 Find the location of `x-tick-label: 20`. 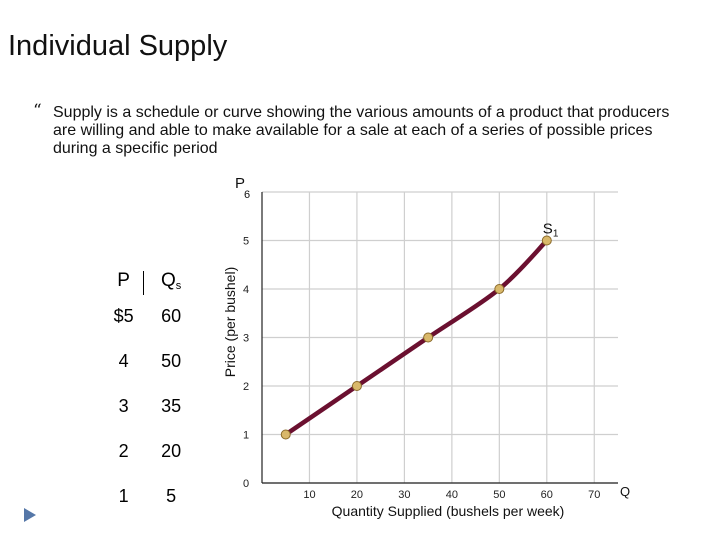

x-tick-label: 20 is located at coordinates (357, 495).